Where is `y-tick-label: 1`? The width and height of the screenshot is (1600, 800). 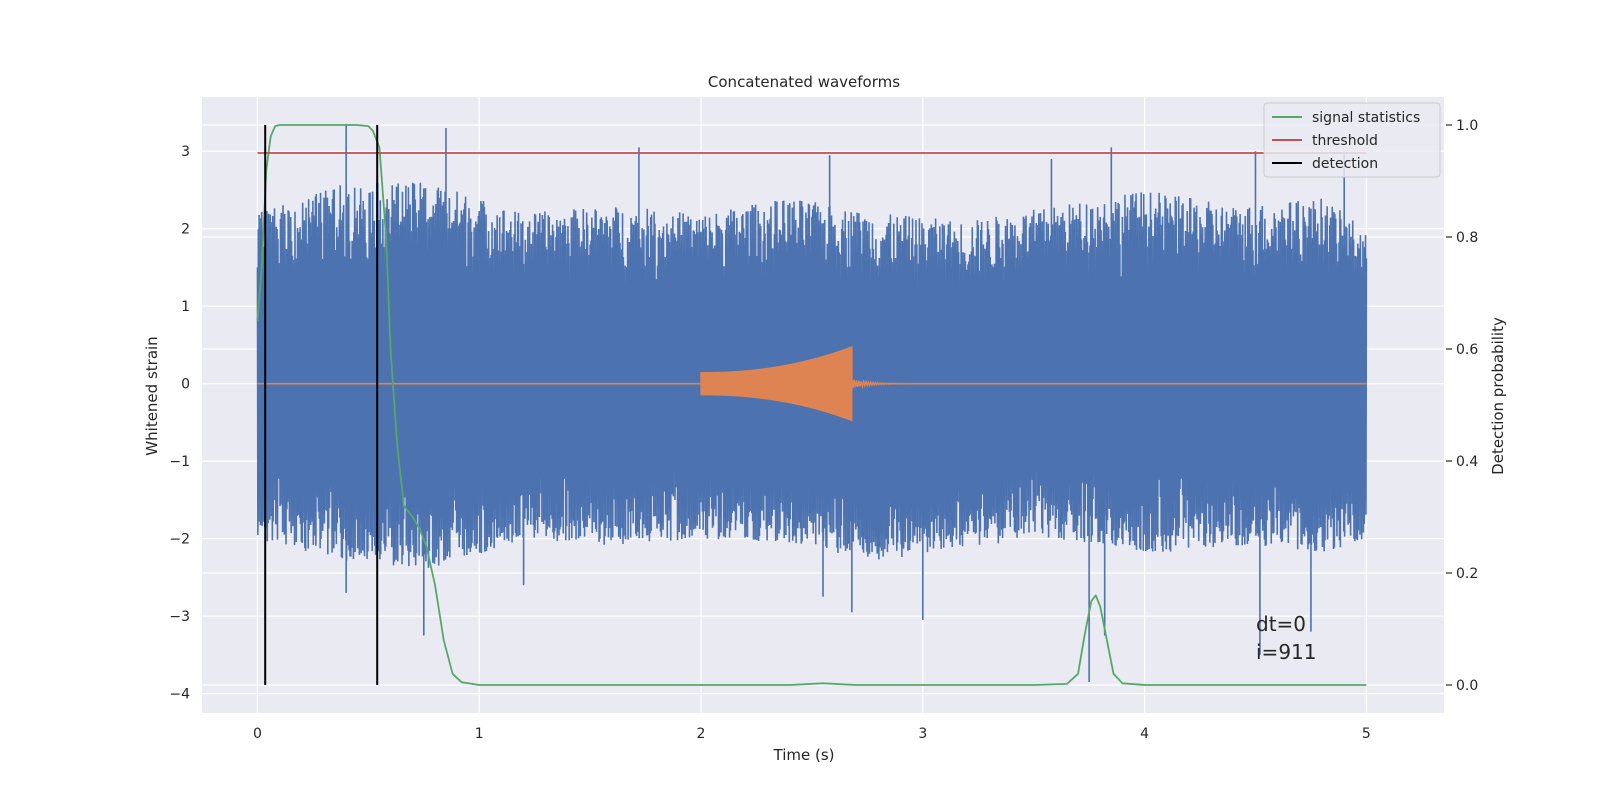 y-tick-label: 1 is located at coordinates (185, 307).